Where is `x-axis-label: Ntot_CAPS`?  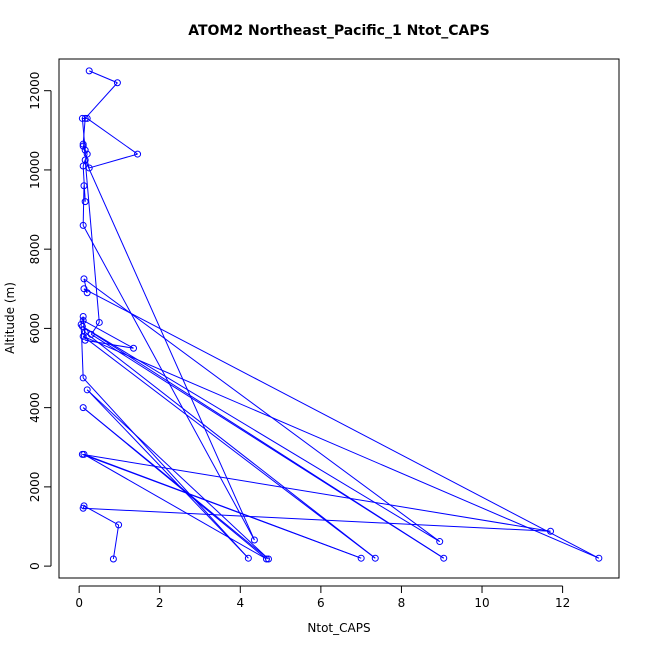
x-axis-label: Ntot_CAPS is located at coordinates (338, 628).